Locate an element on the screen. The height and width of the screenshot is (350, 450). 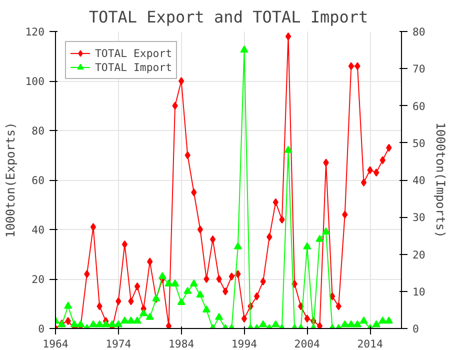
y-tick-label: 100 is located at coordinates (35, 81).